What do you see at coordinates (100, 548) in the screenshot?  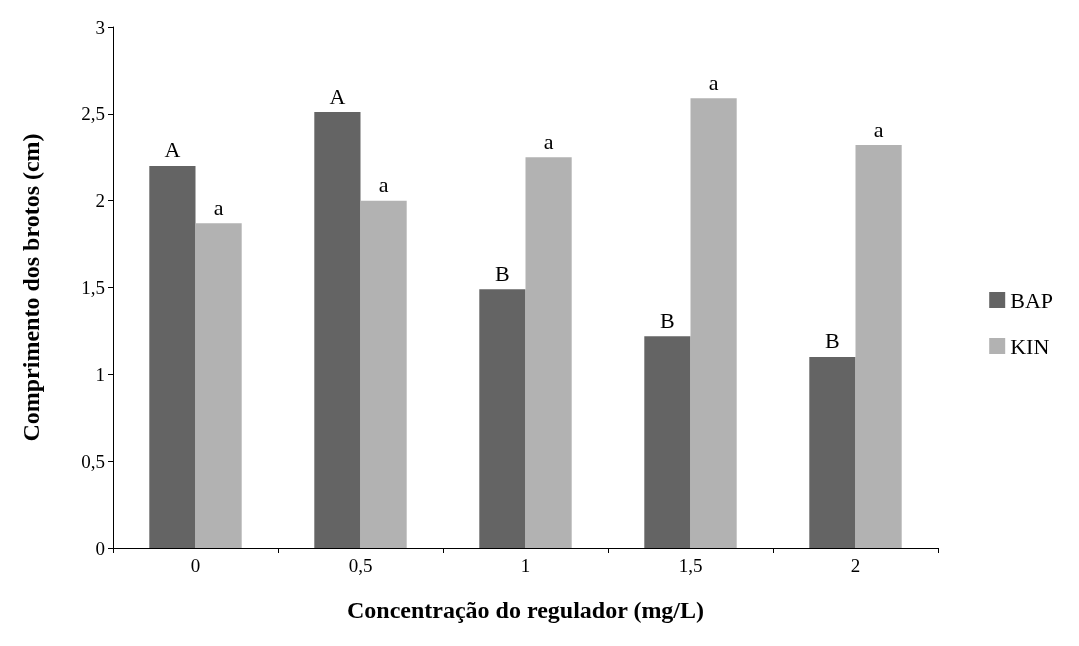 I see `y-tick-label: 0` at bounding box center [100, 548].